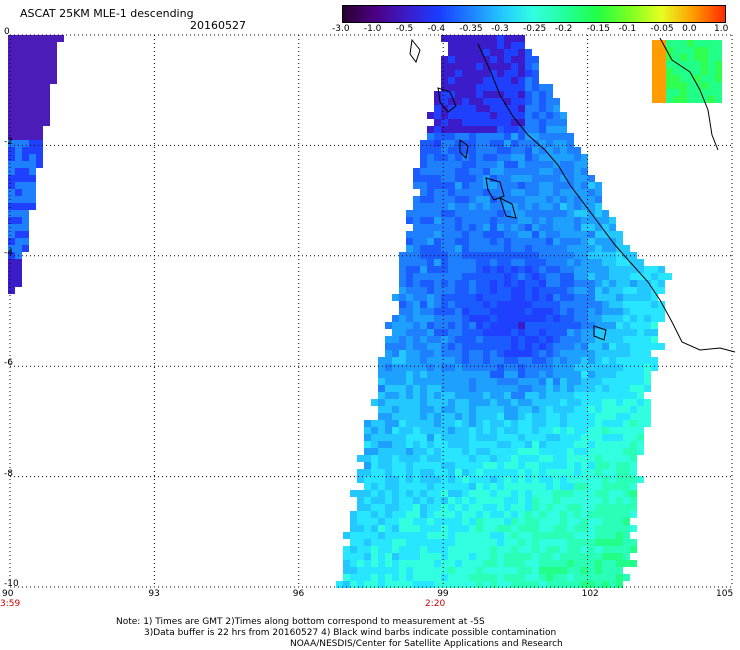  Describe the element at coordinates (218, 25) in the screenshot. I see `product-date: 20160527` at that location.